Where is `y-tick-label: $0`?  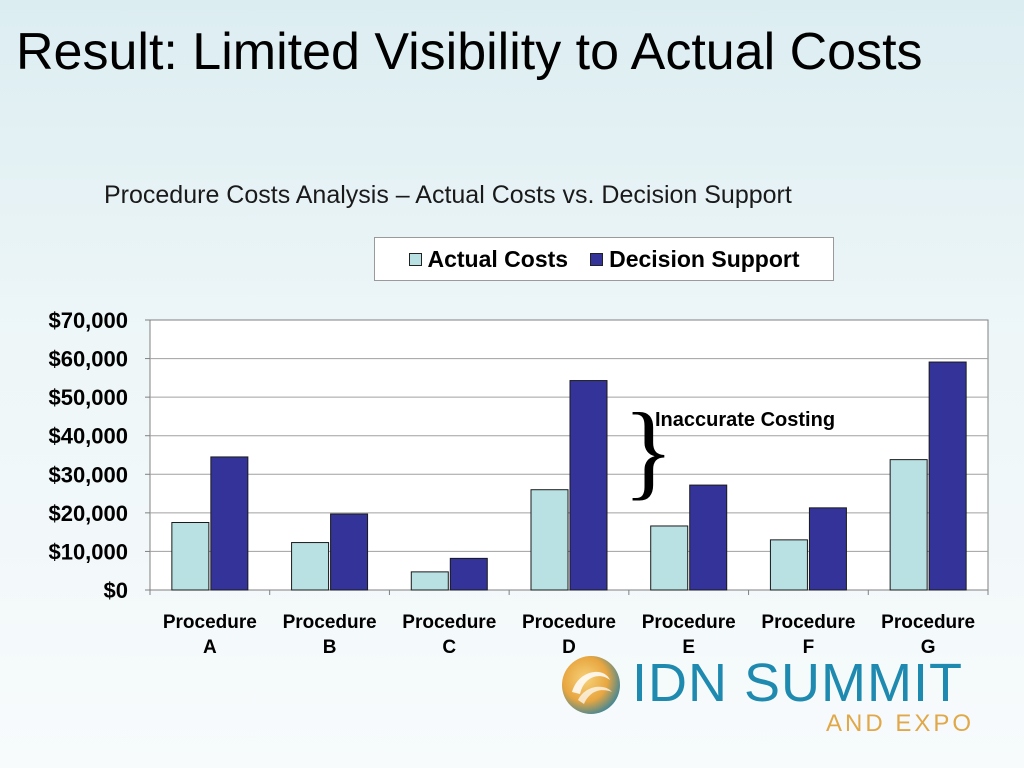 y-tick-label: $0 is located at coordinates (116, 590).